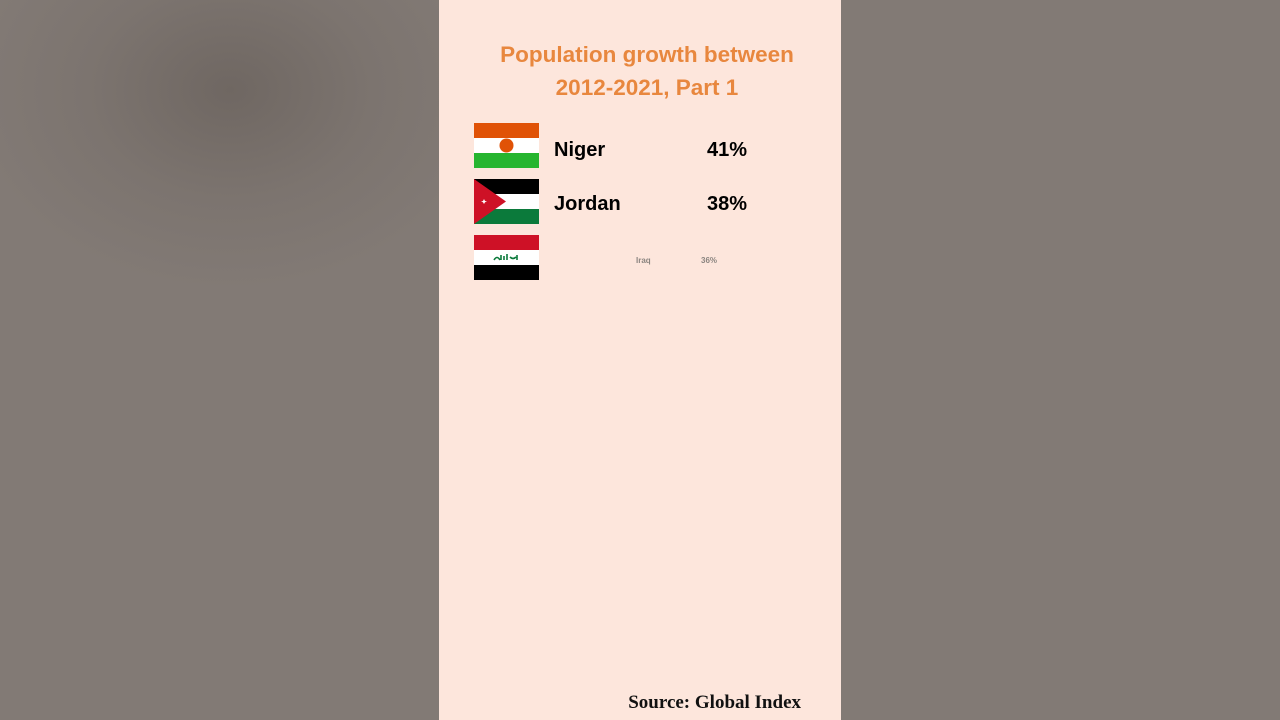 This screenshot has height=720, width=1280. What do you see at coordinates (506, 257) in the screenshot?
I see `iraq-flag-icon` at bounding box center [506, 257].